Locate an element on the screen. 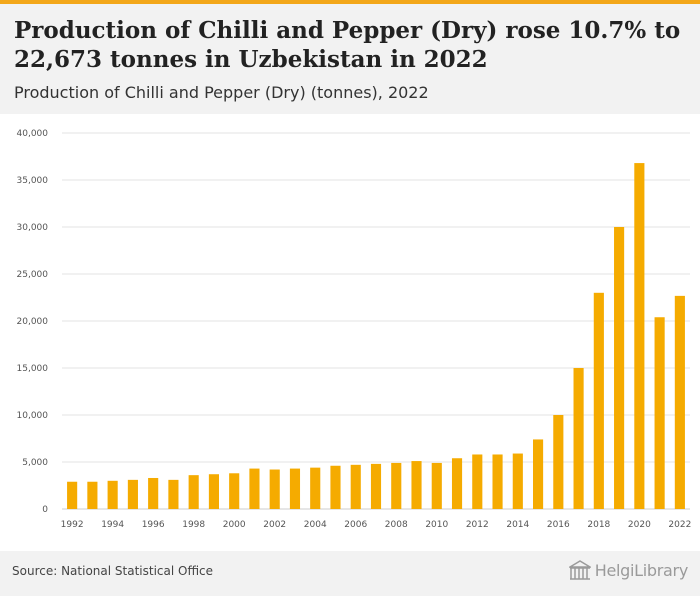 The height and width of the screenshot is (596, 700). bar-2012 is located at coordinates (477, 481).